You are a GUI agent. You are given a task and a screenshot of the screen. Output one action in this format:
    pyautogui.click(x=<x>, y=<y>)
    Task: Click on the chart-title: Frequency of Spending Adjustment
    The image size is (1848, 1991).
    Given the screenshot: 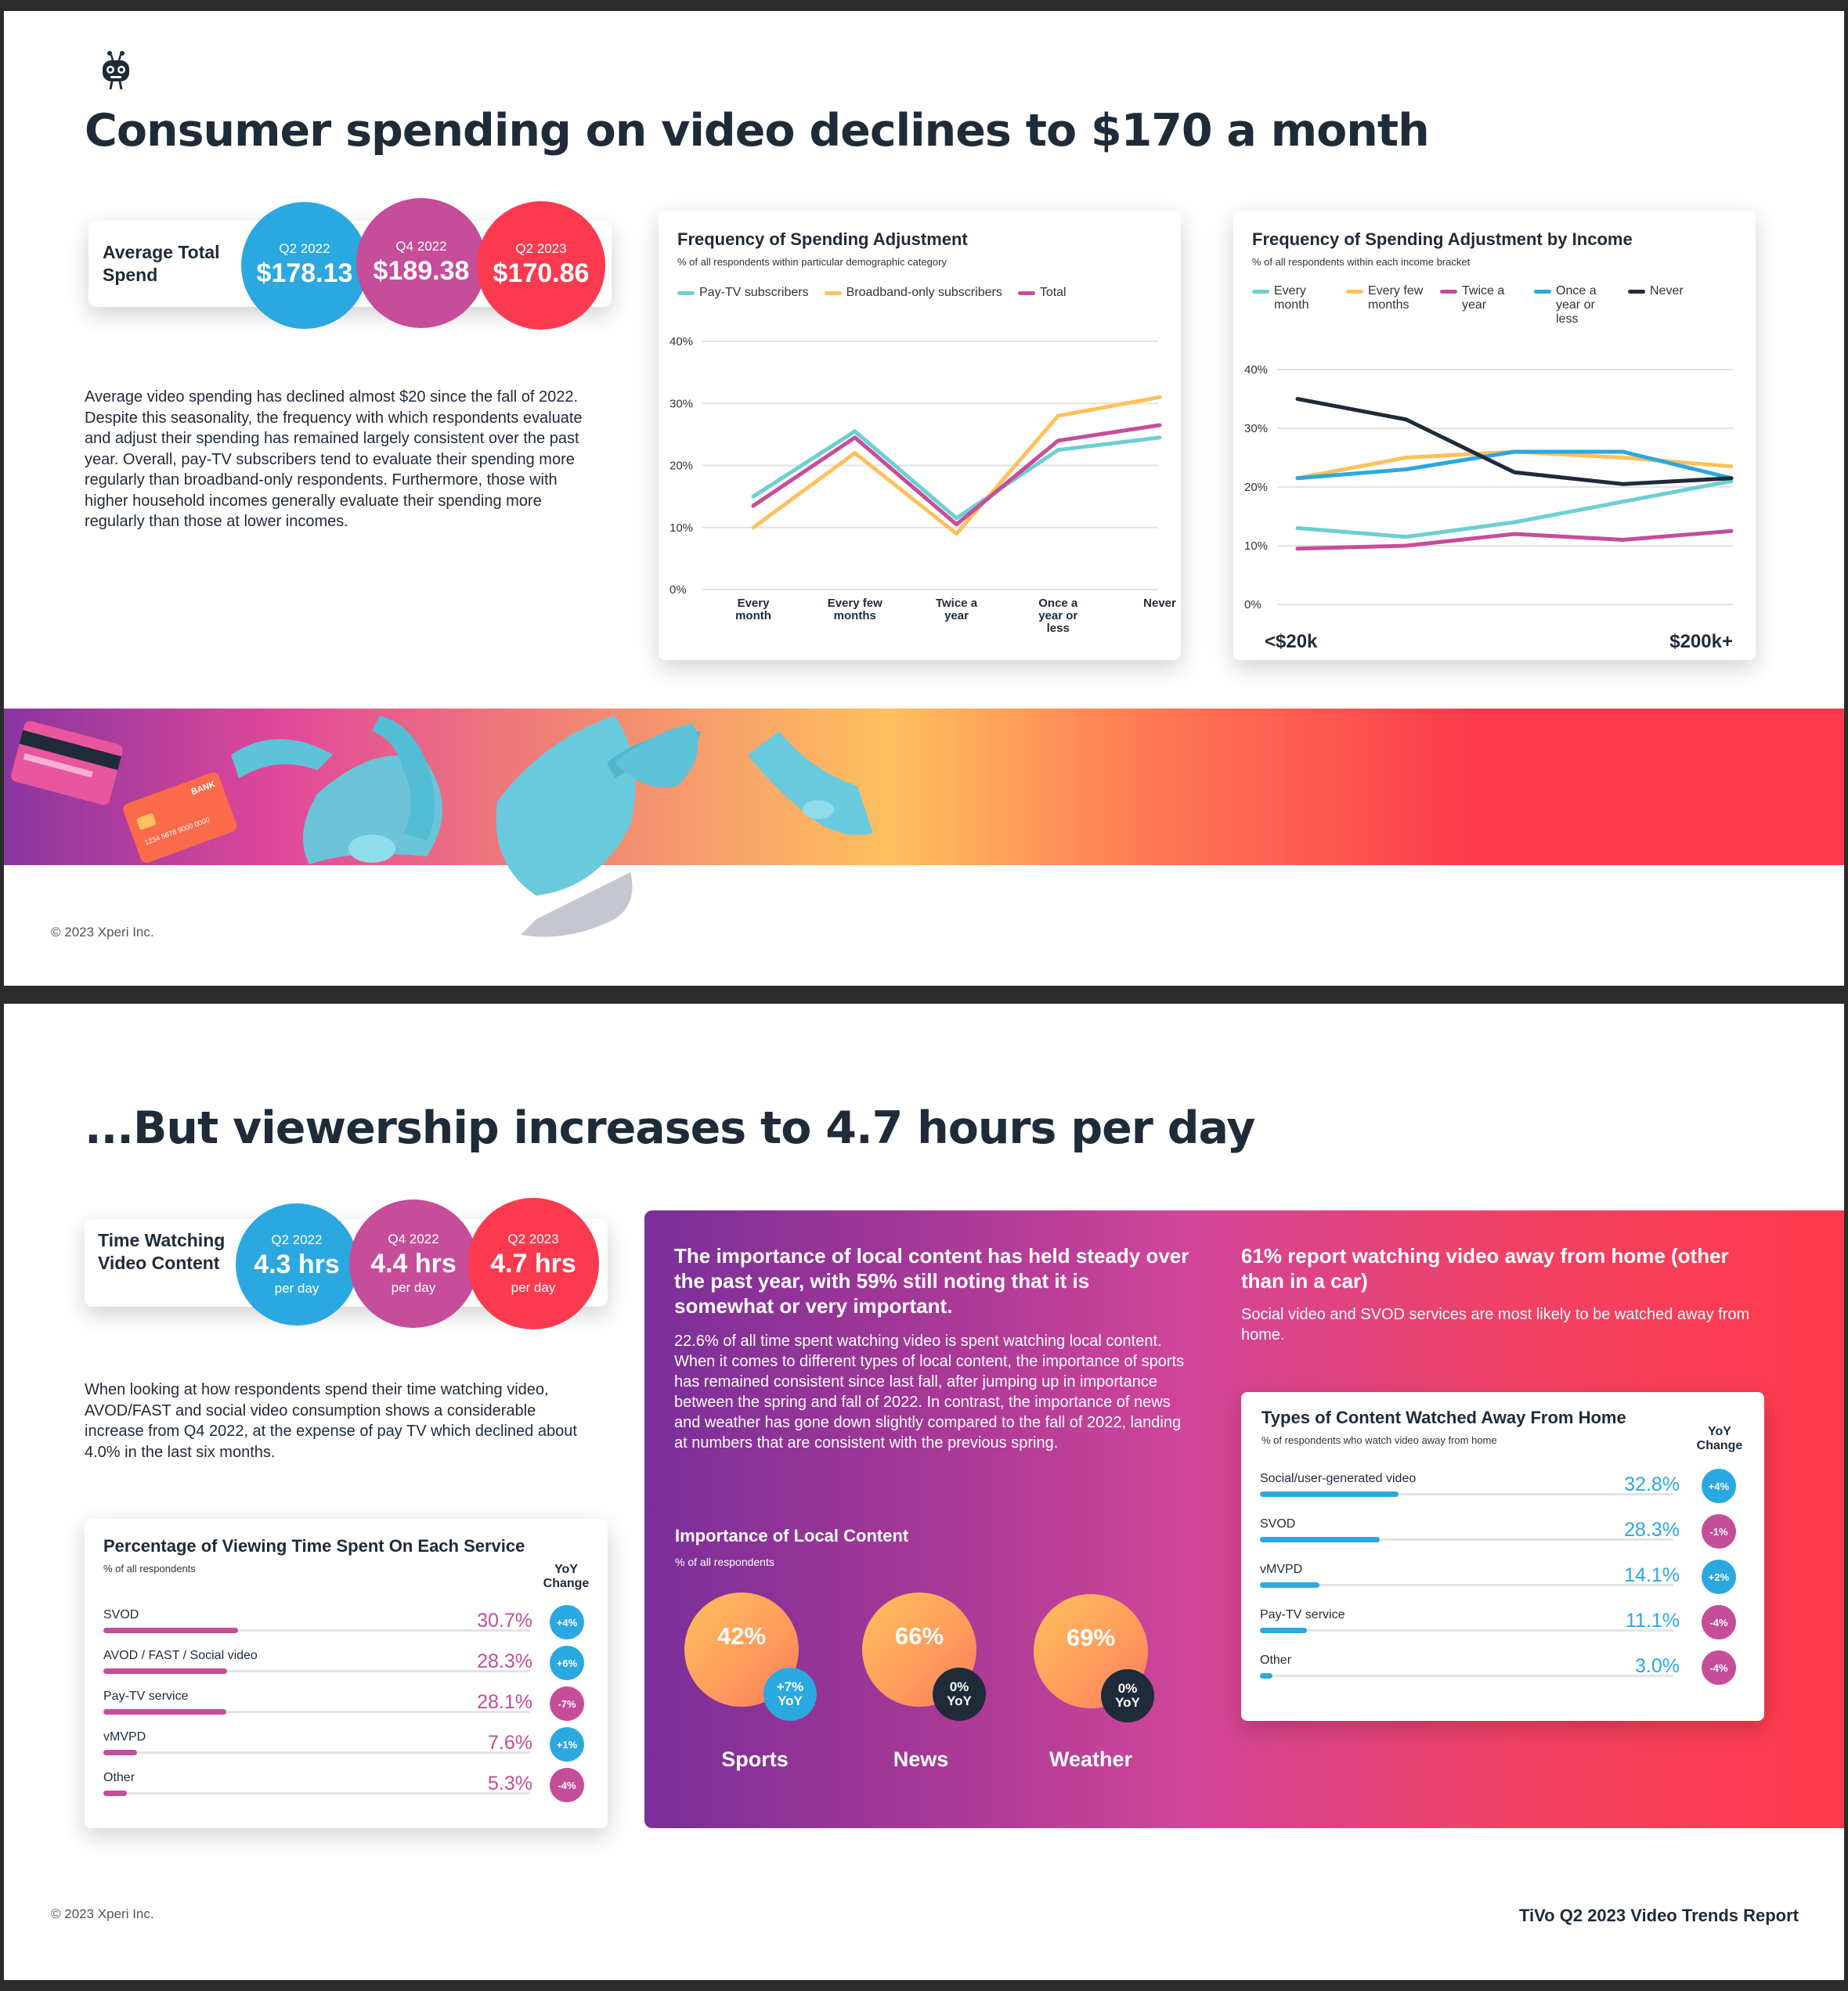 What is the action you would take?
    pyautogui.click(x=822, y=239)
    